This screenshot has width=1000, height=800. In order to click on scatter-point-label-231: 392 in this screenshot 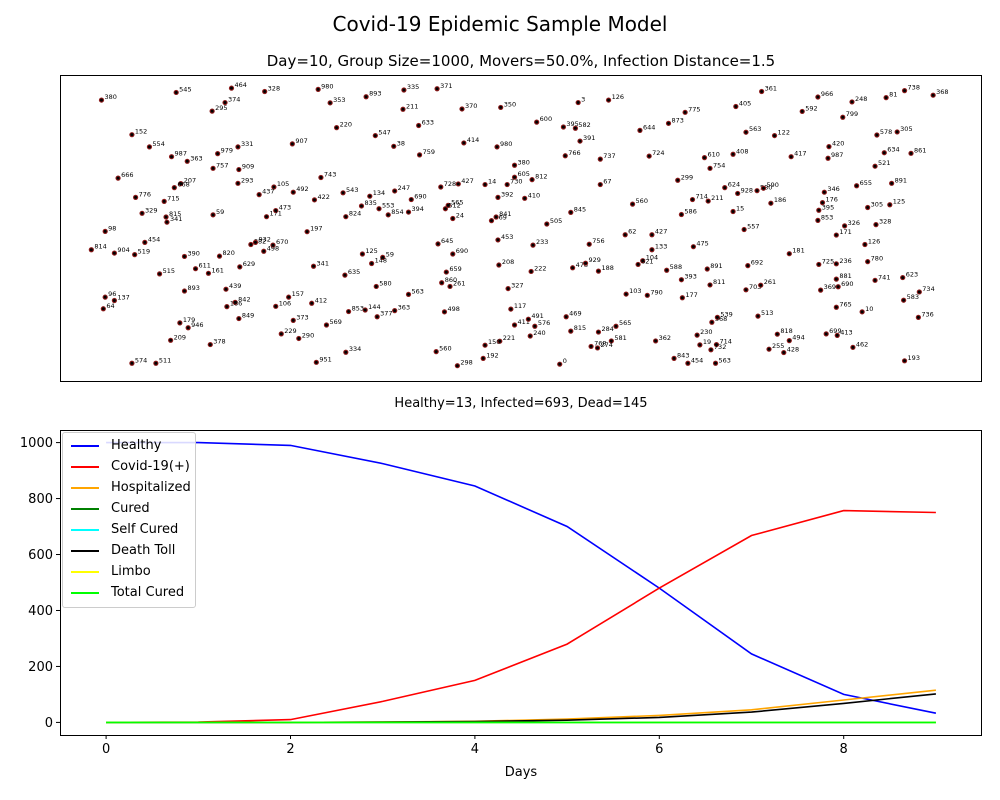, I will do `click(507, 194)`.